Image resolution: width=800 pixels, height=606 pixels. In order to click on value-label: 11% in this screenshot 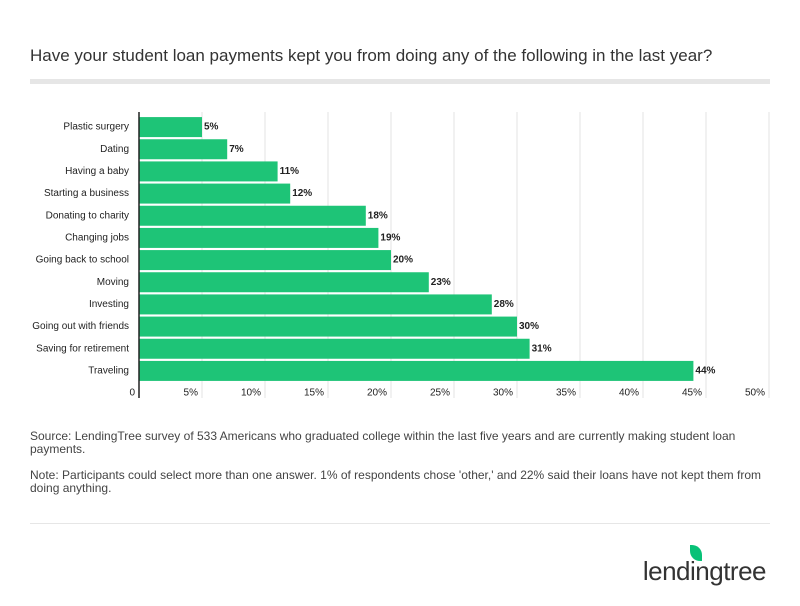, I will do `click(290, 171)`.